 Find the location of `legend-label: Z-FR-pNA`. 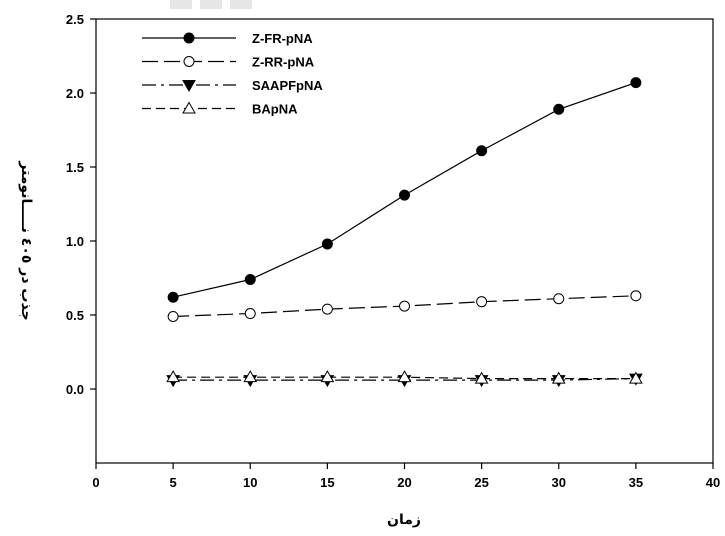

legend-label: Z-FR-pNA is located at coordinates (282, 38).